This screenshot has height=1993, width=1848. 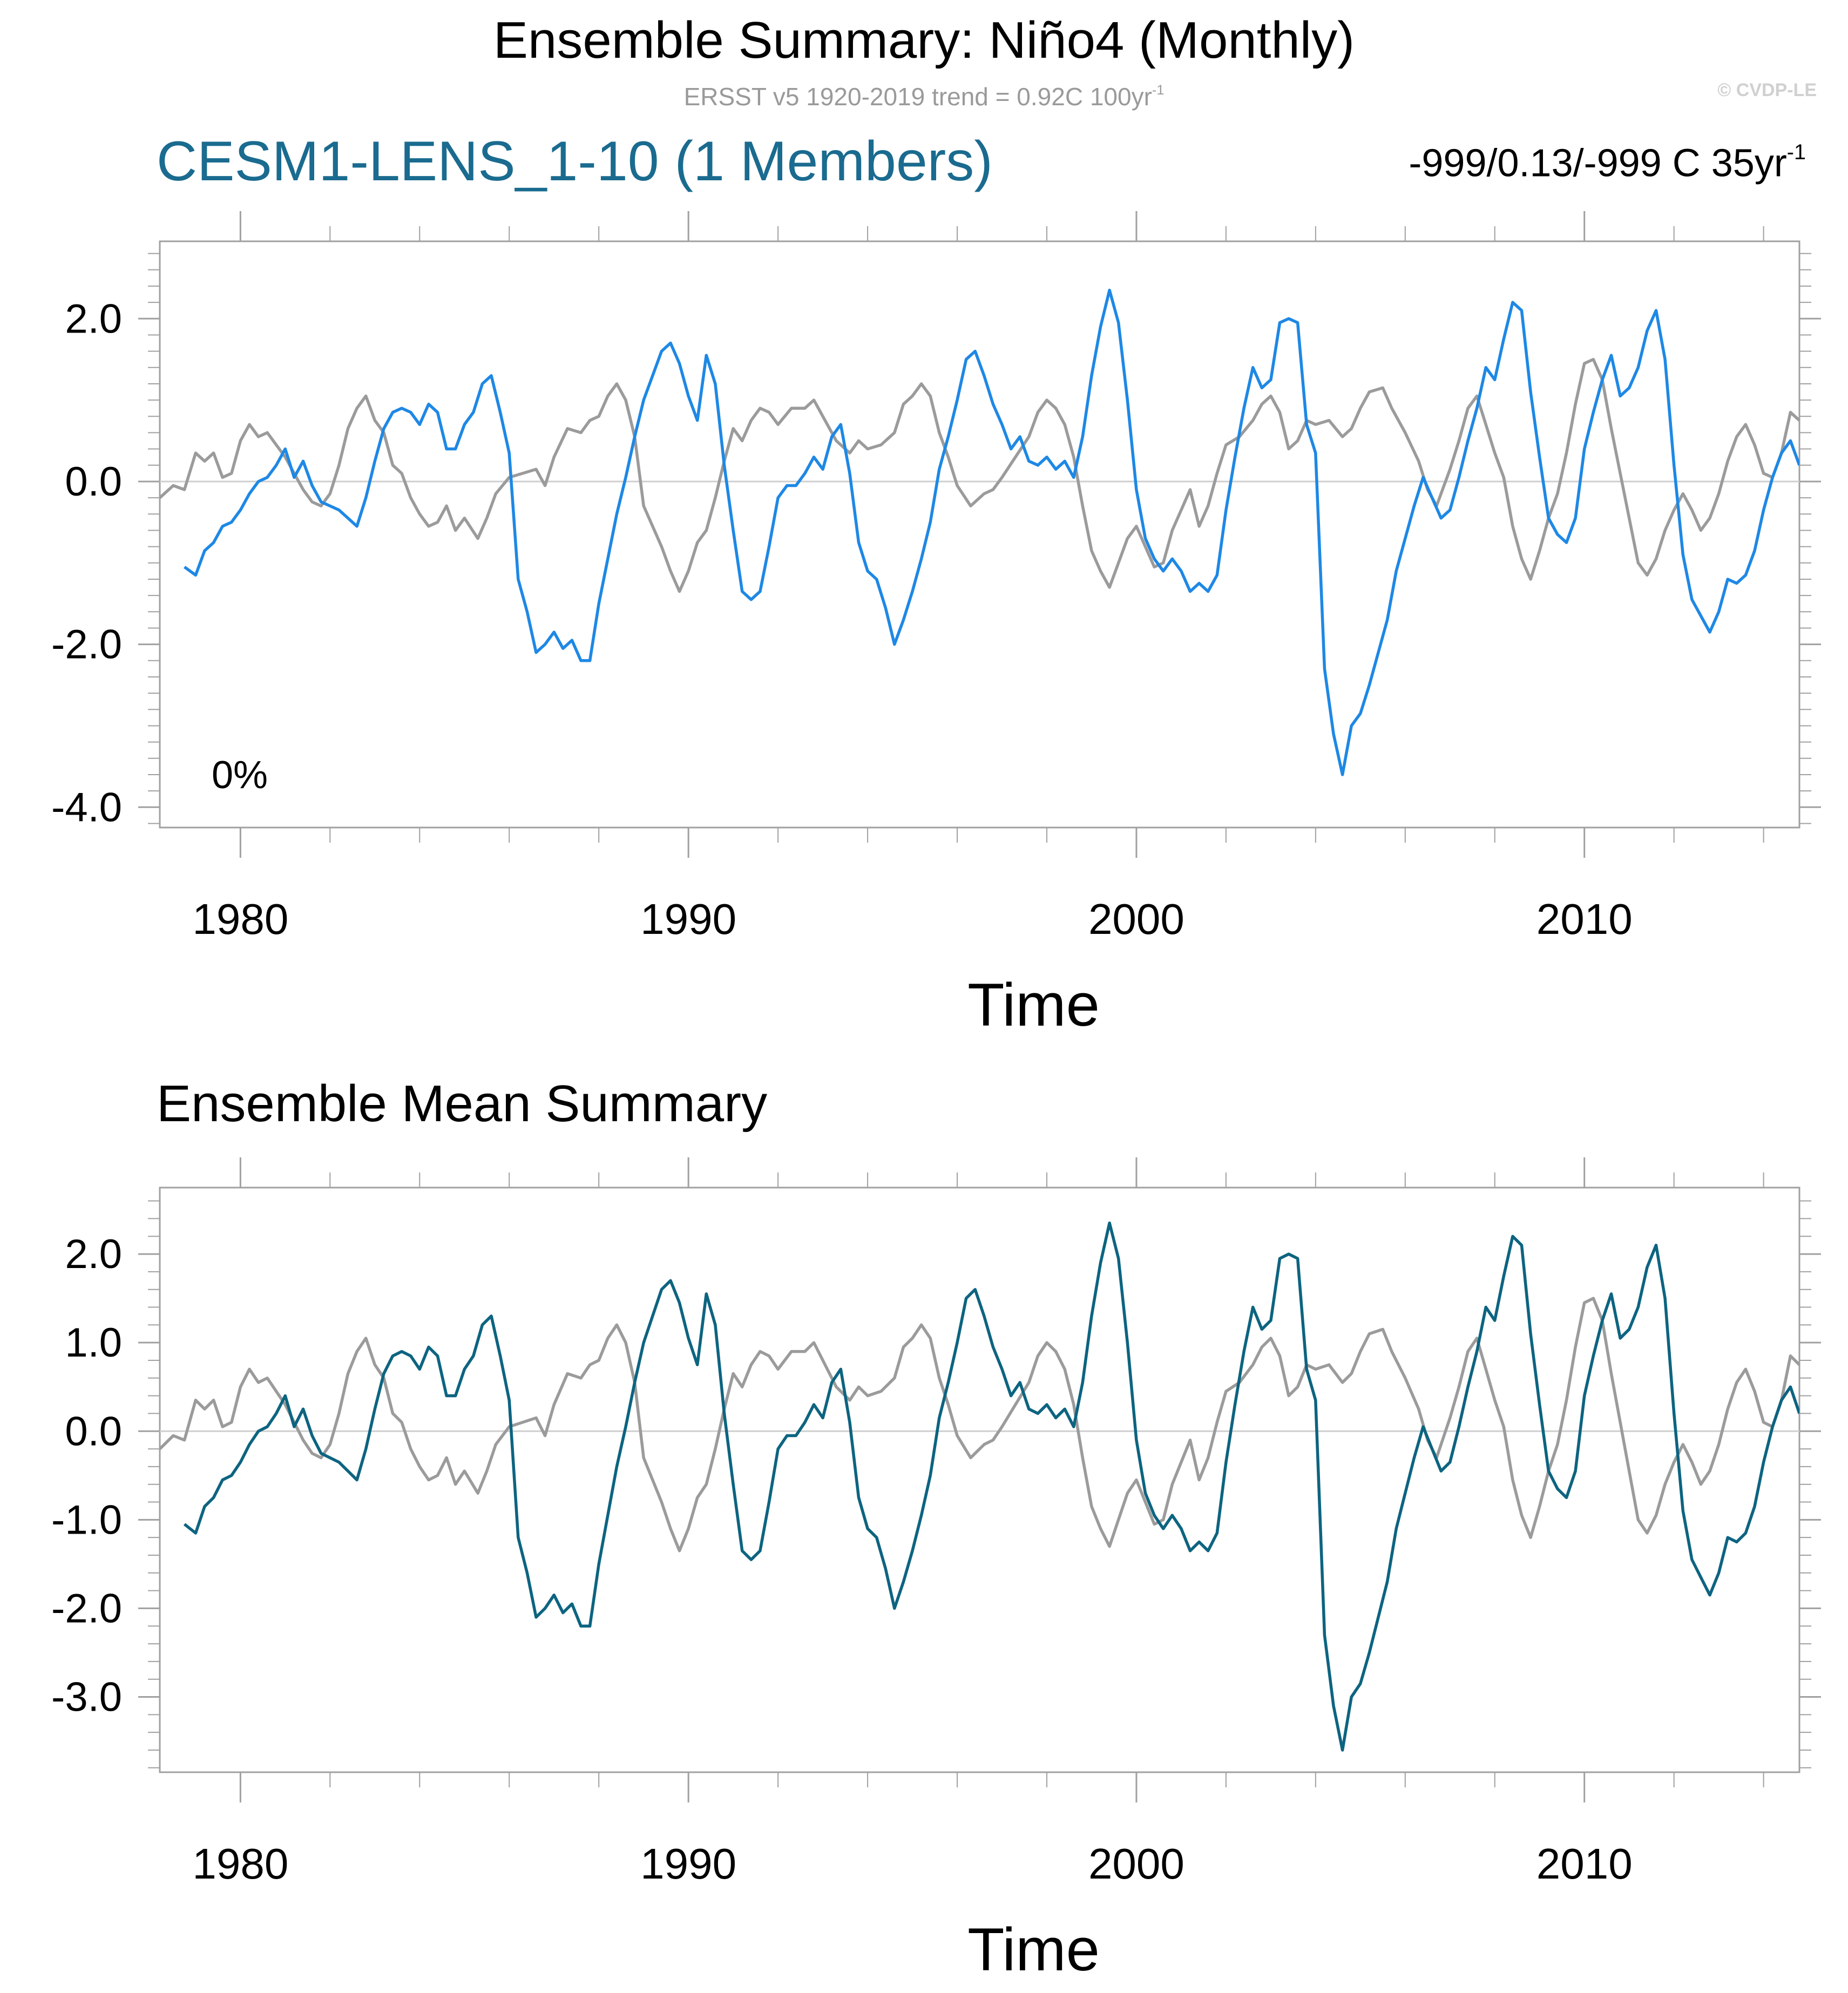 What do you see at coordinates (240, 775) in the screenshot?
I see `percent-annotation: 0%` at bounding box center [240, 775].